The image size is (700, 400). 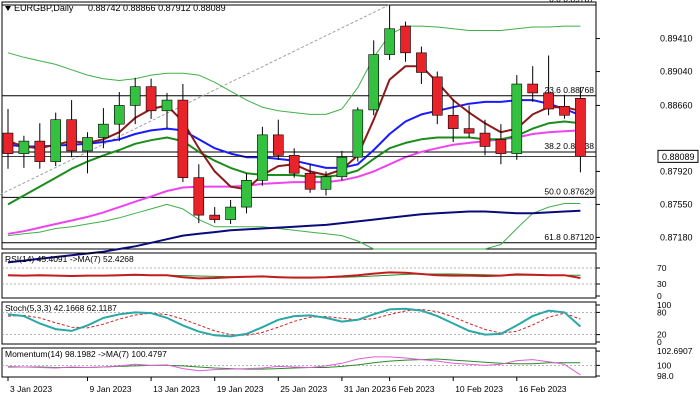 What do you see at coordinates (569, 191) in the screenshot?
I see `fib-label-3: 50.0 0.87629` at bounding box center [569, 191].